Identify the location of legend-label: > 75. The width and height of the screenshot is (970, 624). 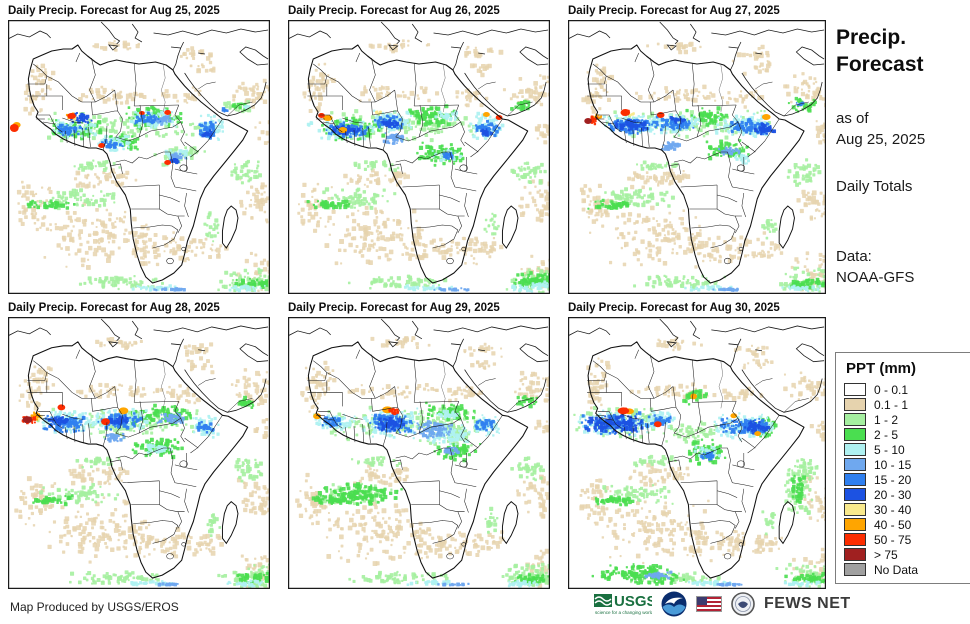
(886, 554).